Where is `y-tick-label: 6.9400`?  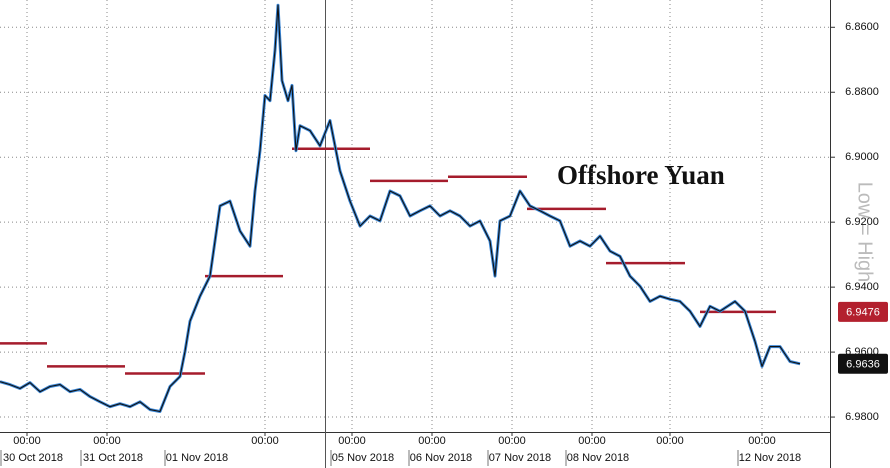
y-tick-label: 6.9400 is located at coordinates (862, 287).